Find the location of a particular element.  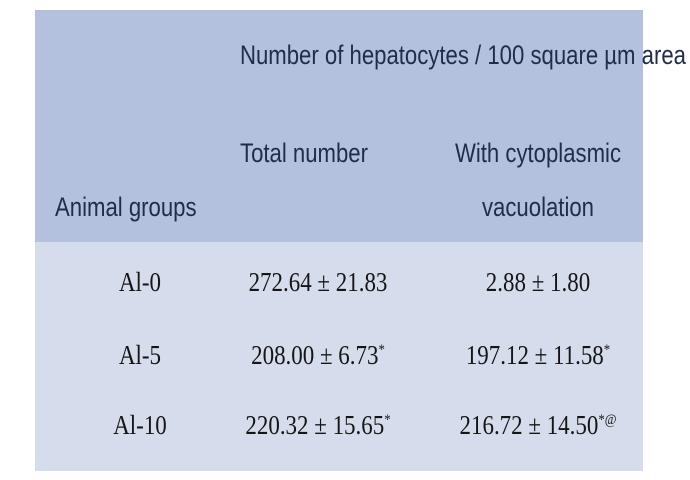

total-value-cell: 208.00 ± 6.73* is located at coordinates (318, 355).